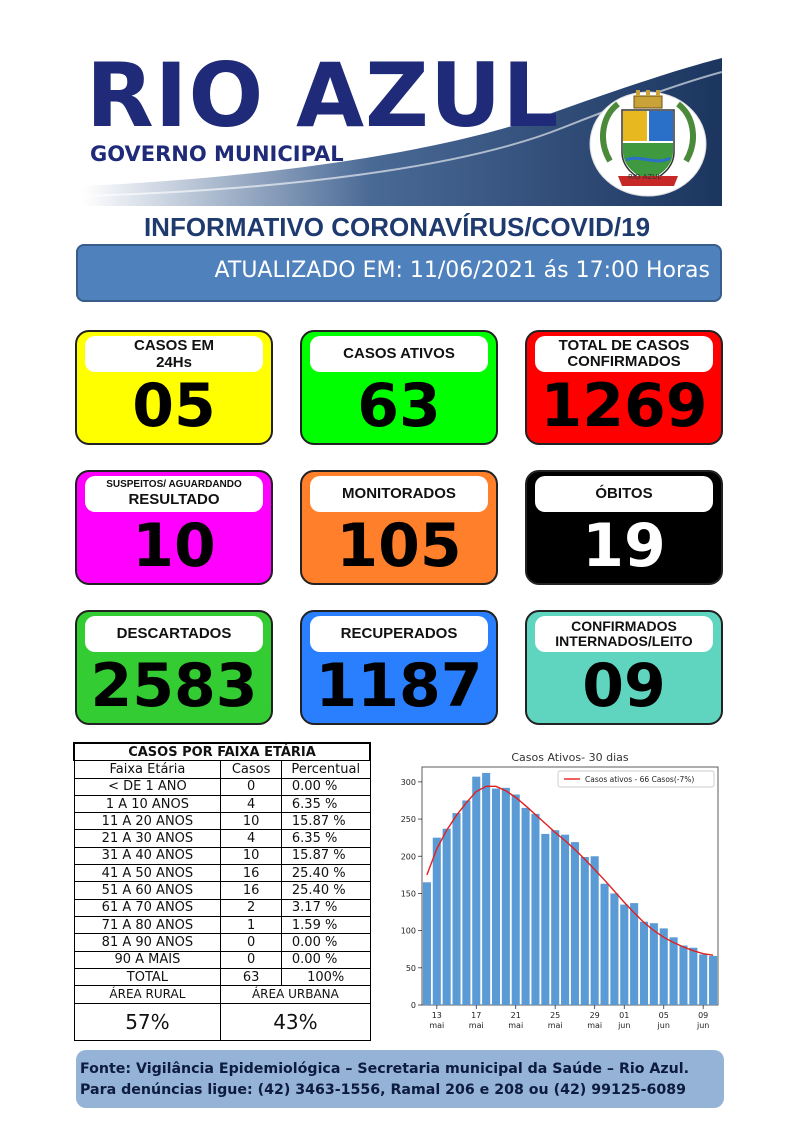  What do you see at coordinates (147, 1022) in the screenshot?
I see `area-rural-value: 57%` at bounding box center [147, 1022].